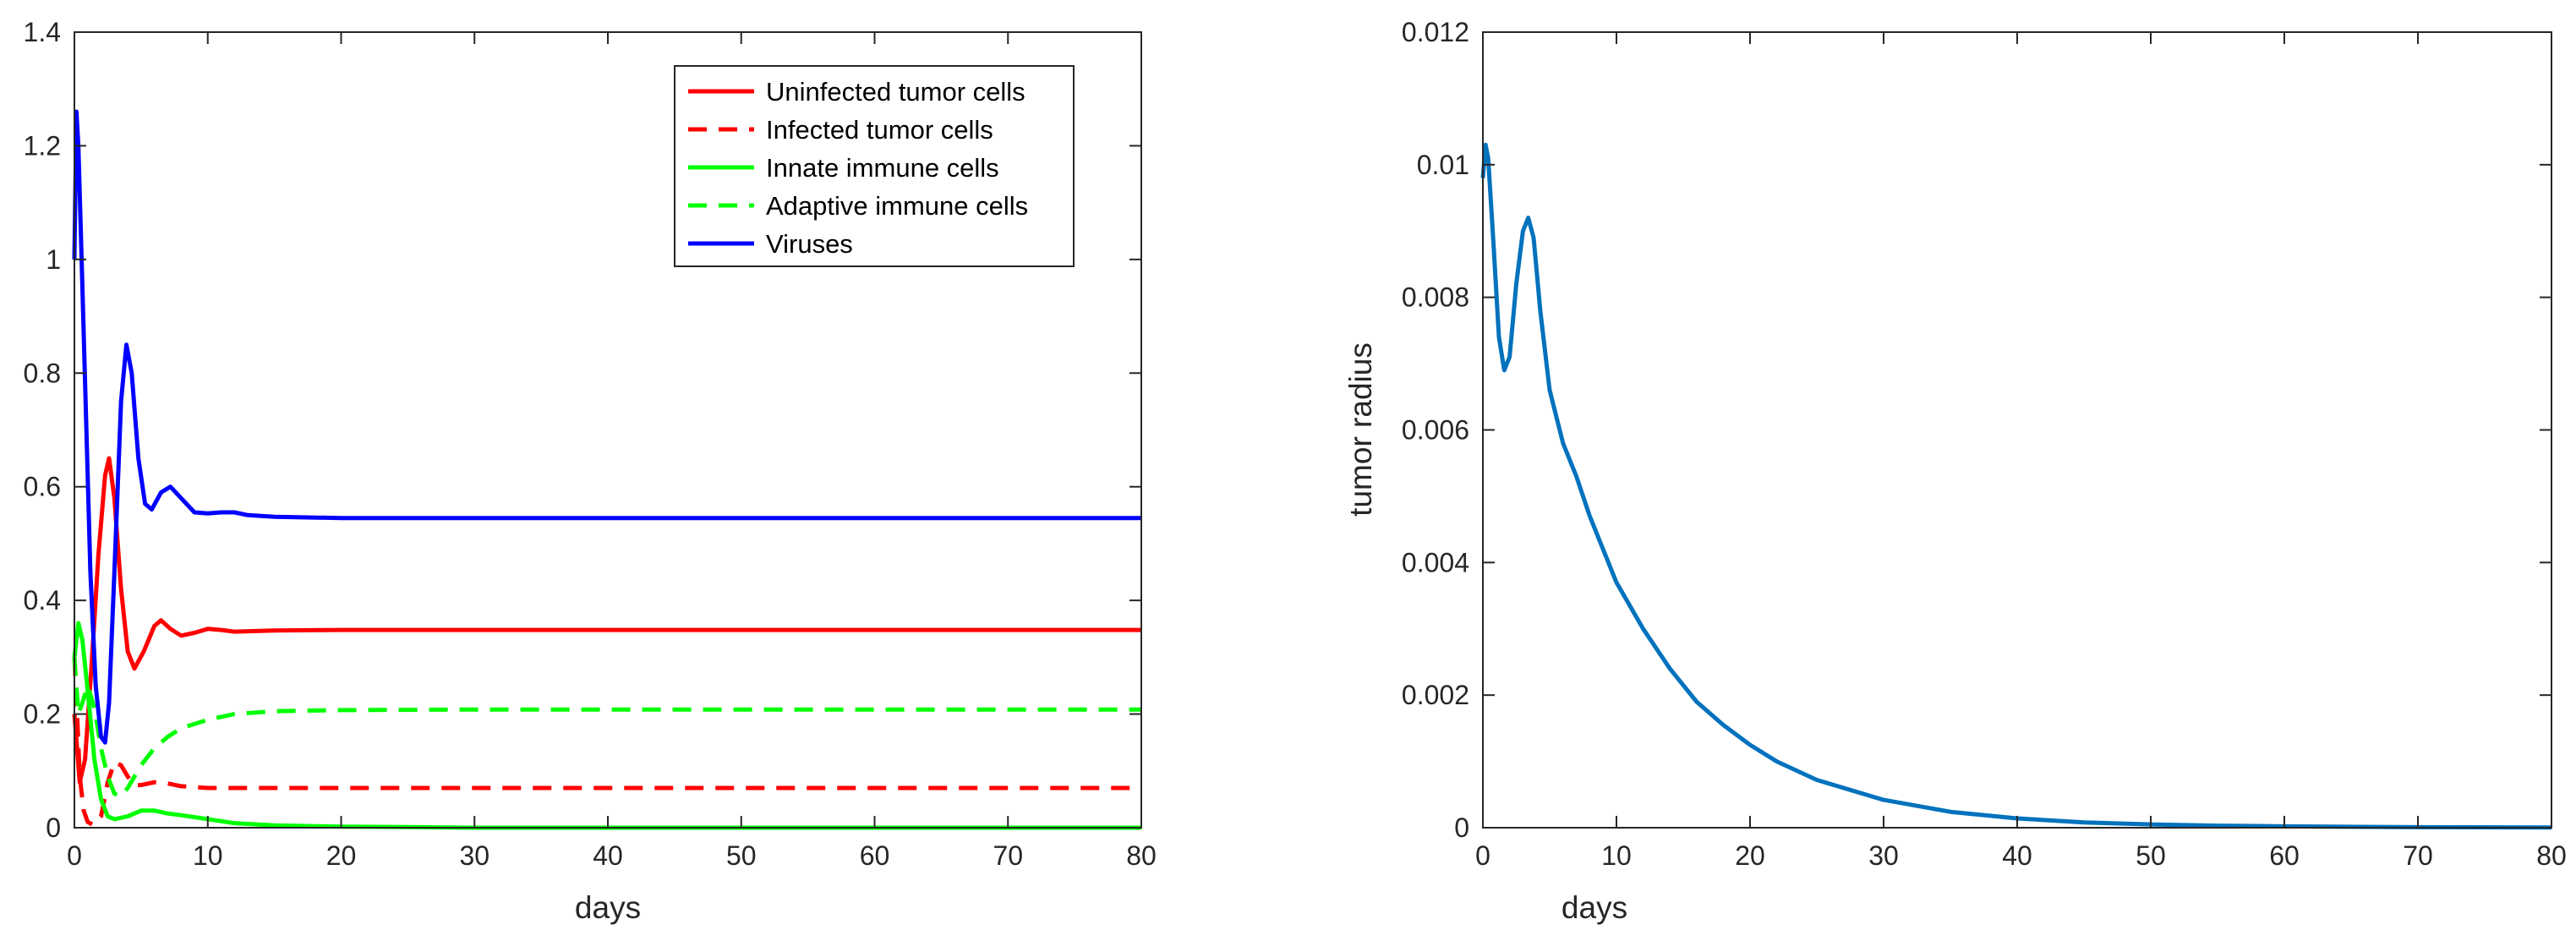 This screenshot has height=941, width=2576. I want to click on x-tick-label-right: 0, so click(1483, 855).